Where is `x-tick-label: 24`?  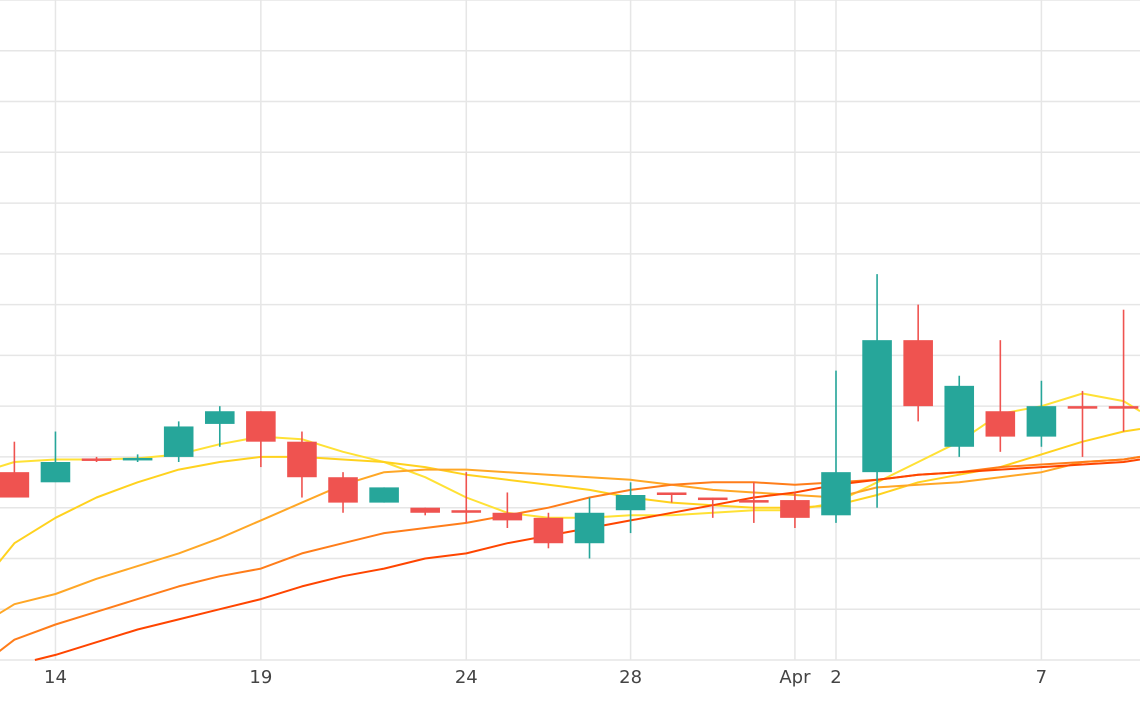 x-tick-label: 24 is located at coordinates (466, 677).